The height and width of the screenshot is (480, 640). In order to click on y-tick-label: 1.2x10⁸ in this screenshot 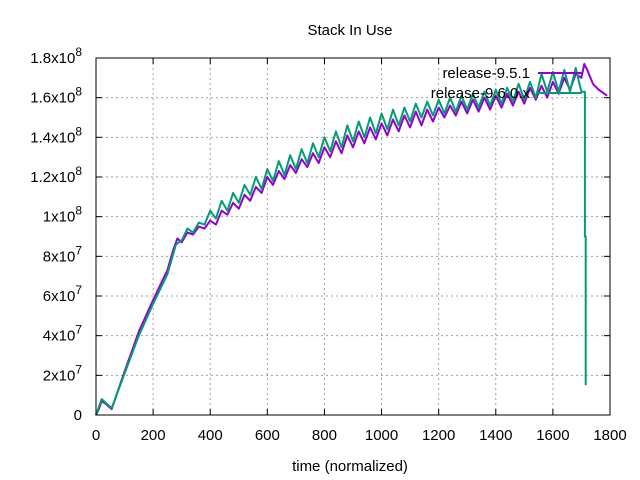, I will do `click(56, 175)`.